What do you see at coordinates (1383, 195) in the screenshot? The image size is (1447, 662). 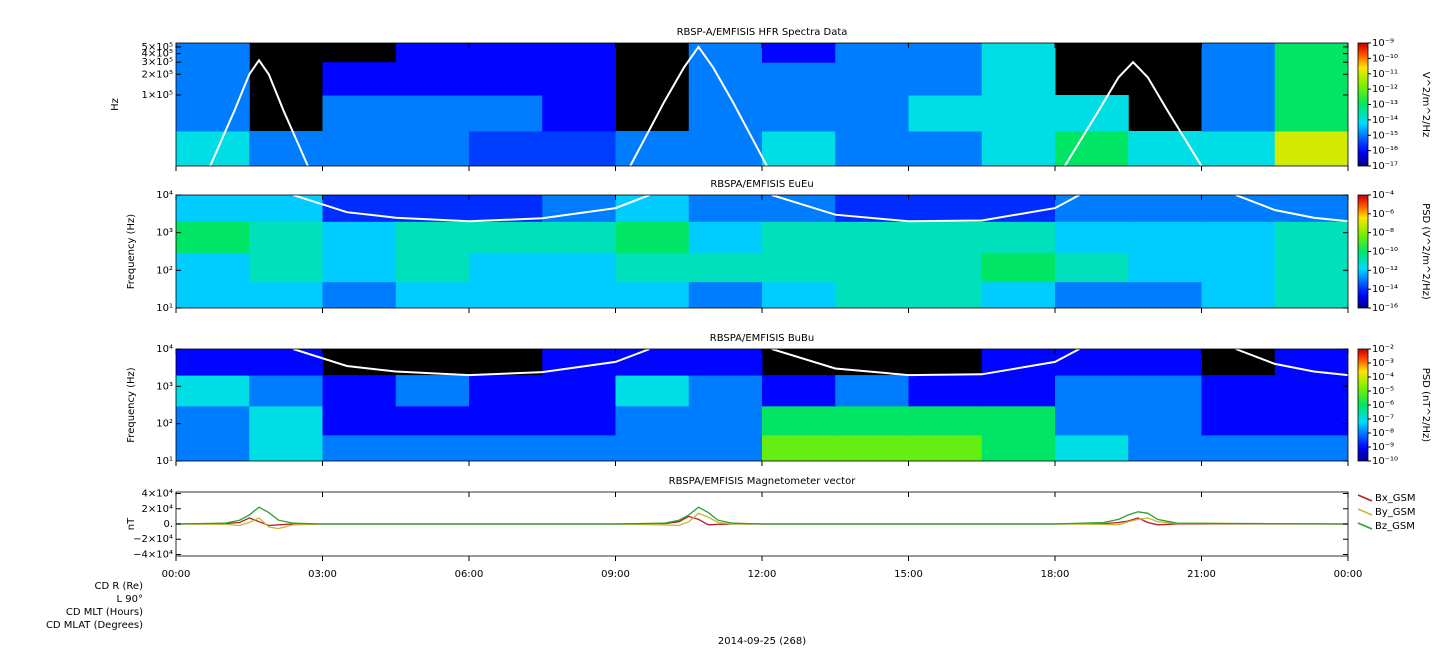 I see `colorbar-tick-label: 10⁻⁴` at bounding box center [1383, 195].